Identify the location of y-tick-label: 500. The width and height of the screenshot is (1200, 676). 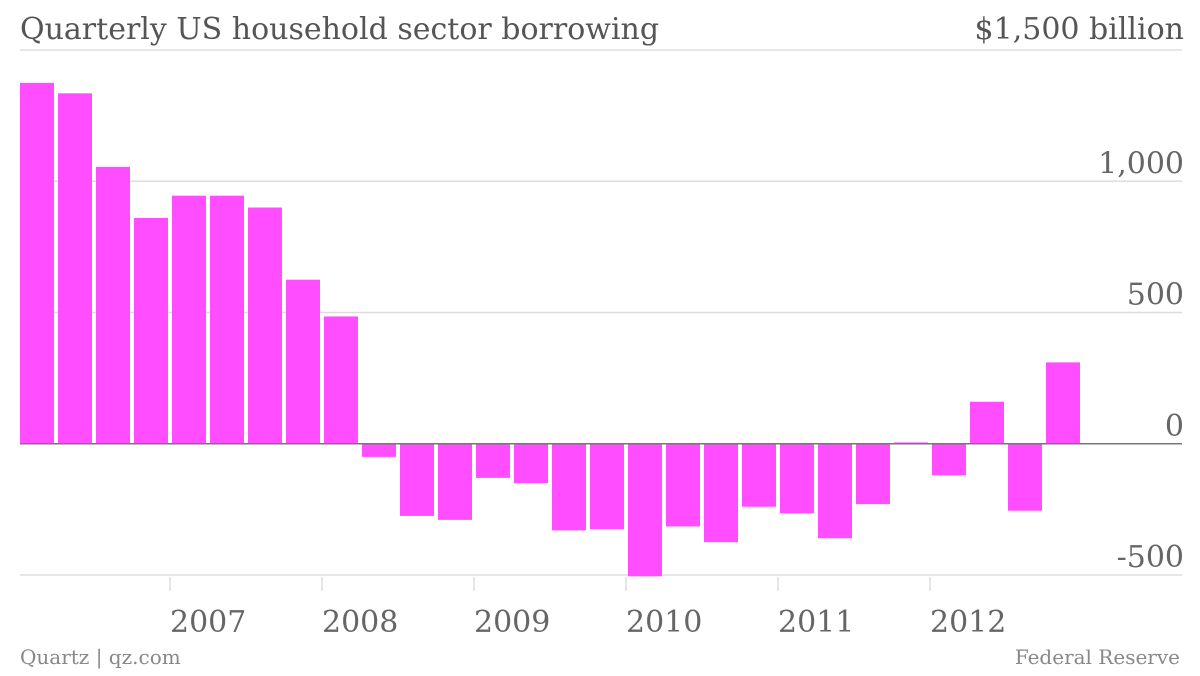
(1155, 295).